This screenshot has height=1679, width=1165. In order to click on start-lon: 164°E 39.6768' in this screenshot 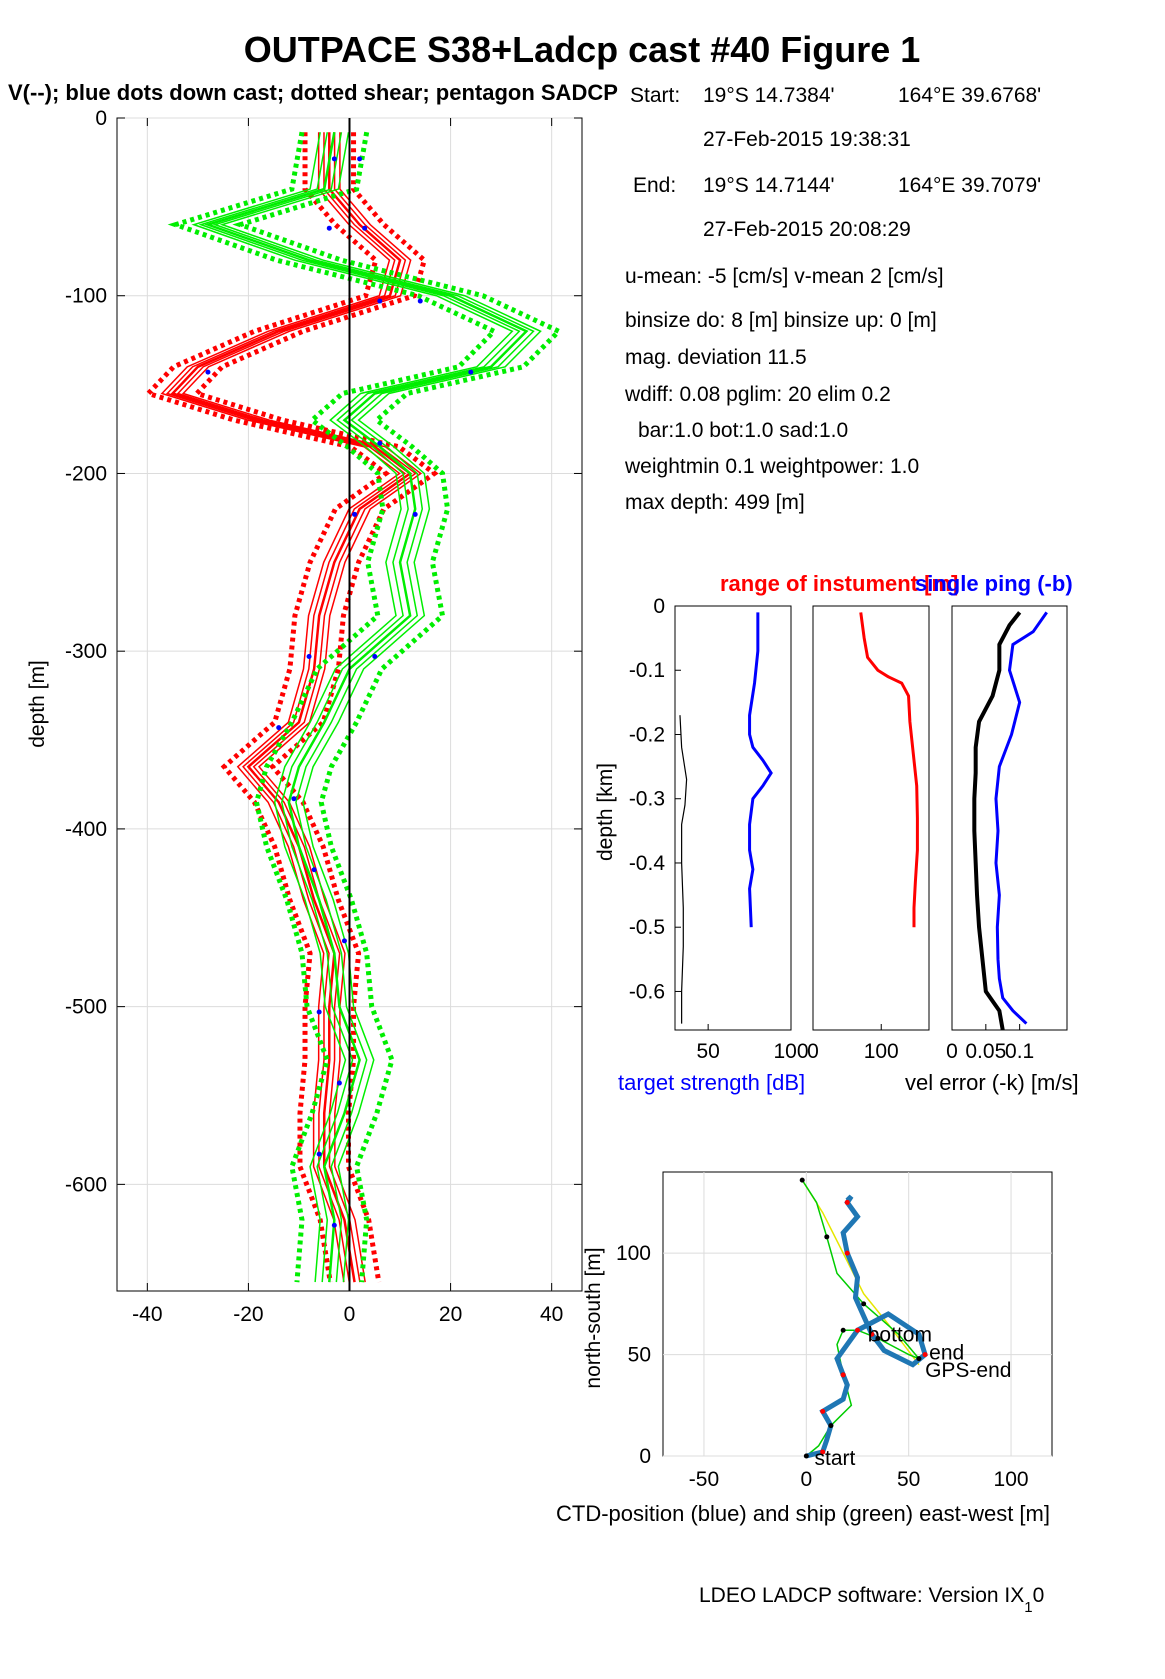, I will do `click(969, 95)`.